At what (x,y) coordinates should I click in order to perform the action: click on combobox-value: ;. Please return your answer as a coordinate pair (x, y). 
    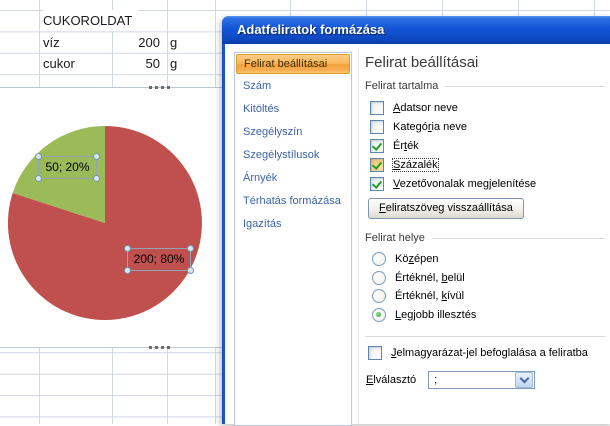
    Looking at the image, I should click on (436, 380).